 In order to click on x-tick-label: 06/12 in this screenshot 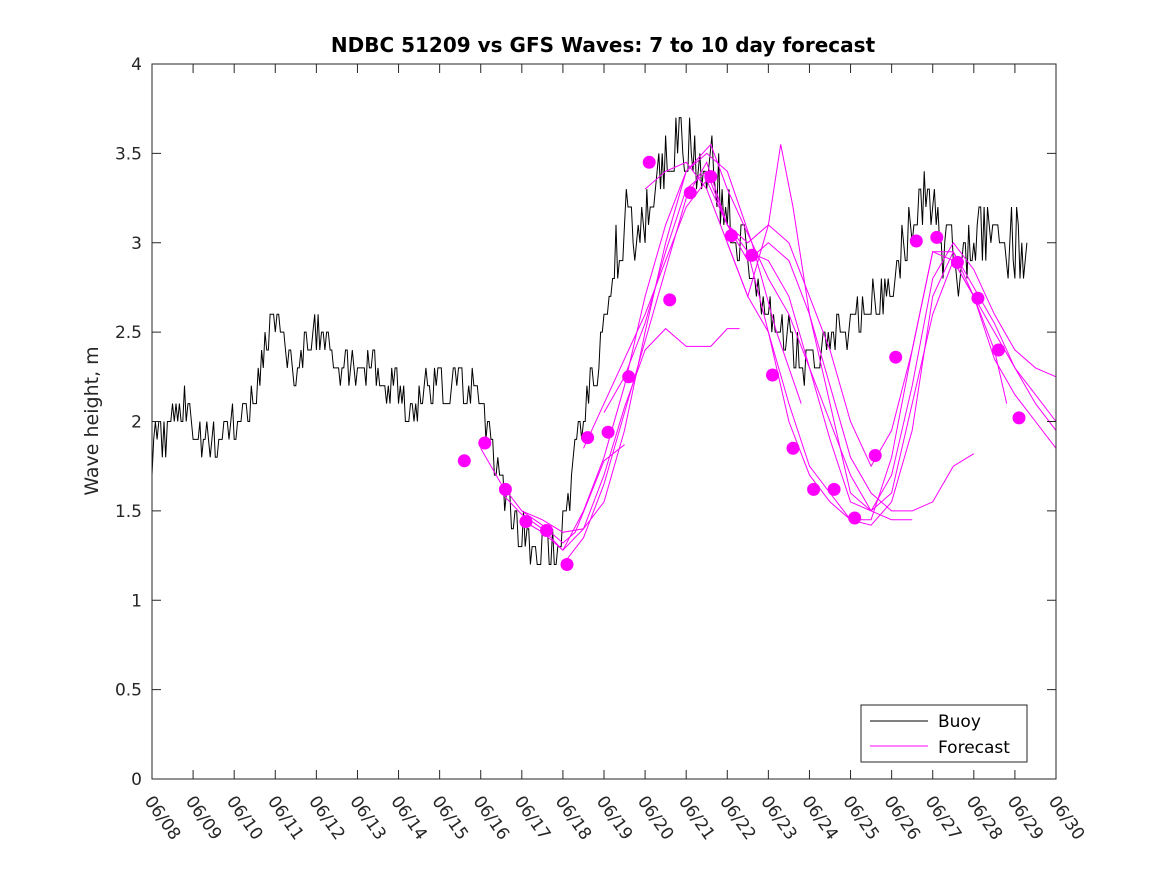, I will do `click(326, 818)`.